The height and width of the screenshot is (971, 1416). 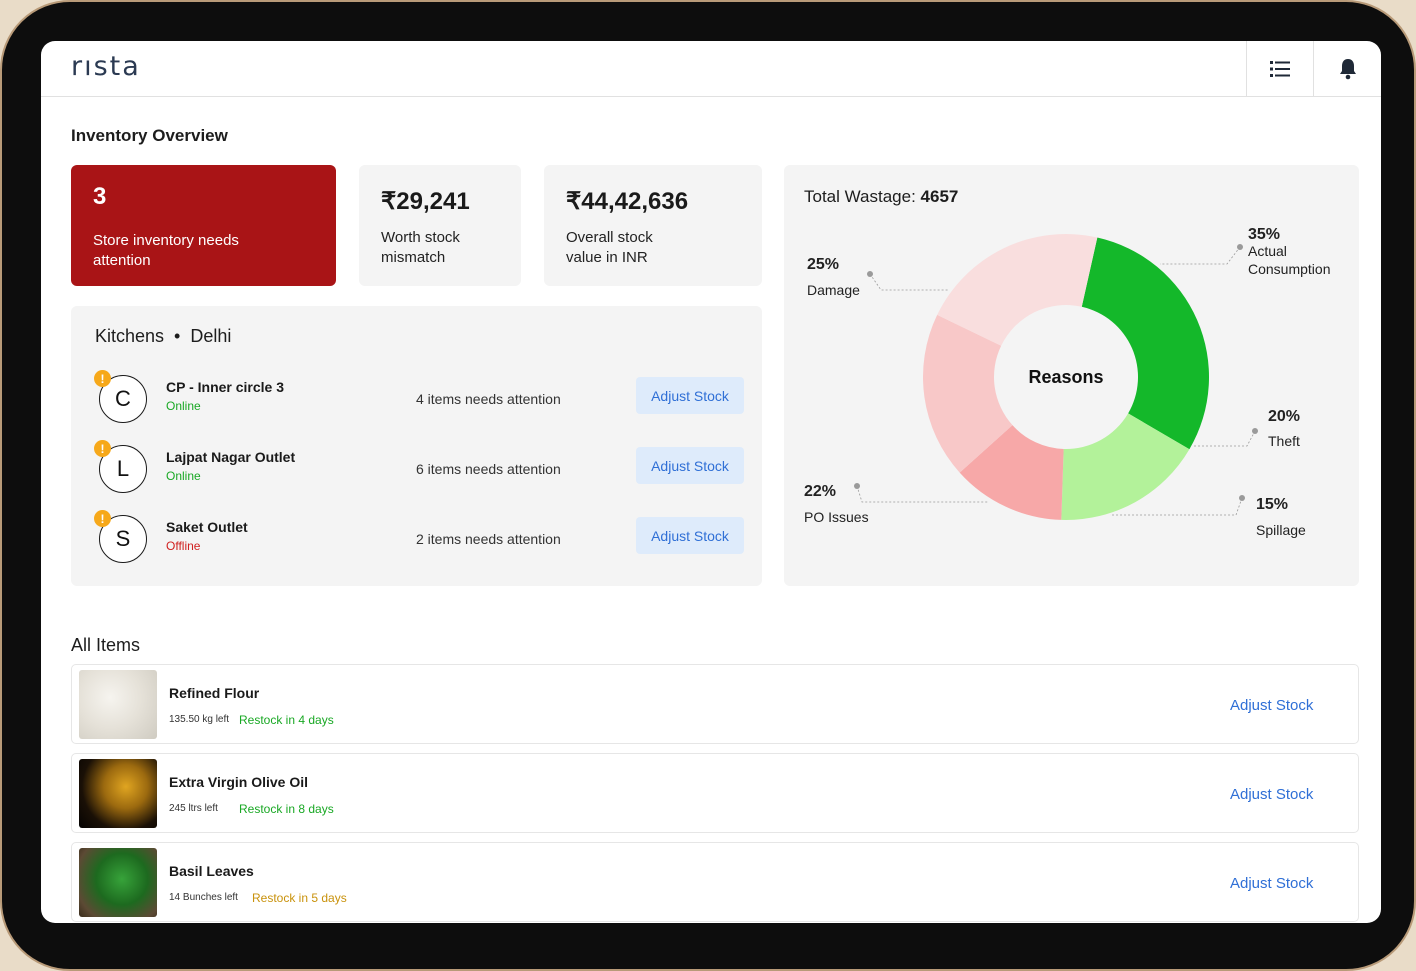 What do you see at coordinates (203, 897) in the screenshot?
I see `item-quantity: 14 Bunches left` at bounding box center [203, 897].